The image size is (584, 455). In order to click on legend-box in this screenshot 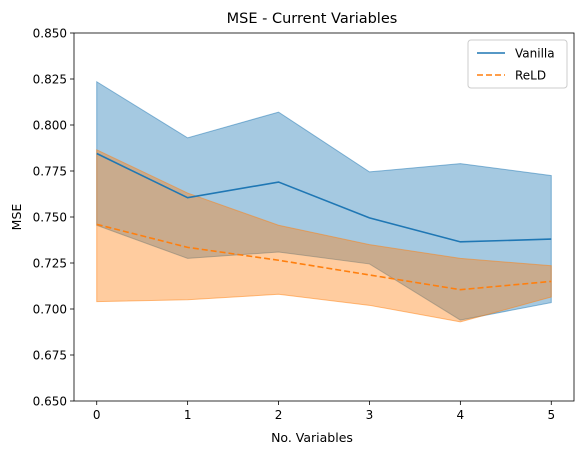, I will do `click(517, 64)`.